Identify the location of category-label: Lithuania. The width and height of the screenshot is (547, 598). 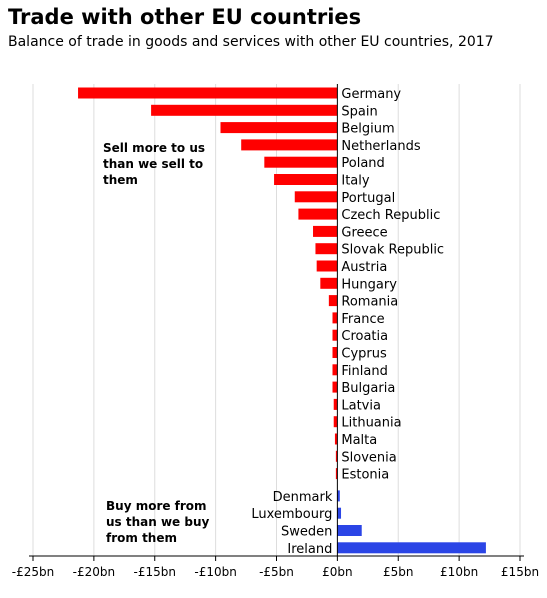
(371, 423).